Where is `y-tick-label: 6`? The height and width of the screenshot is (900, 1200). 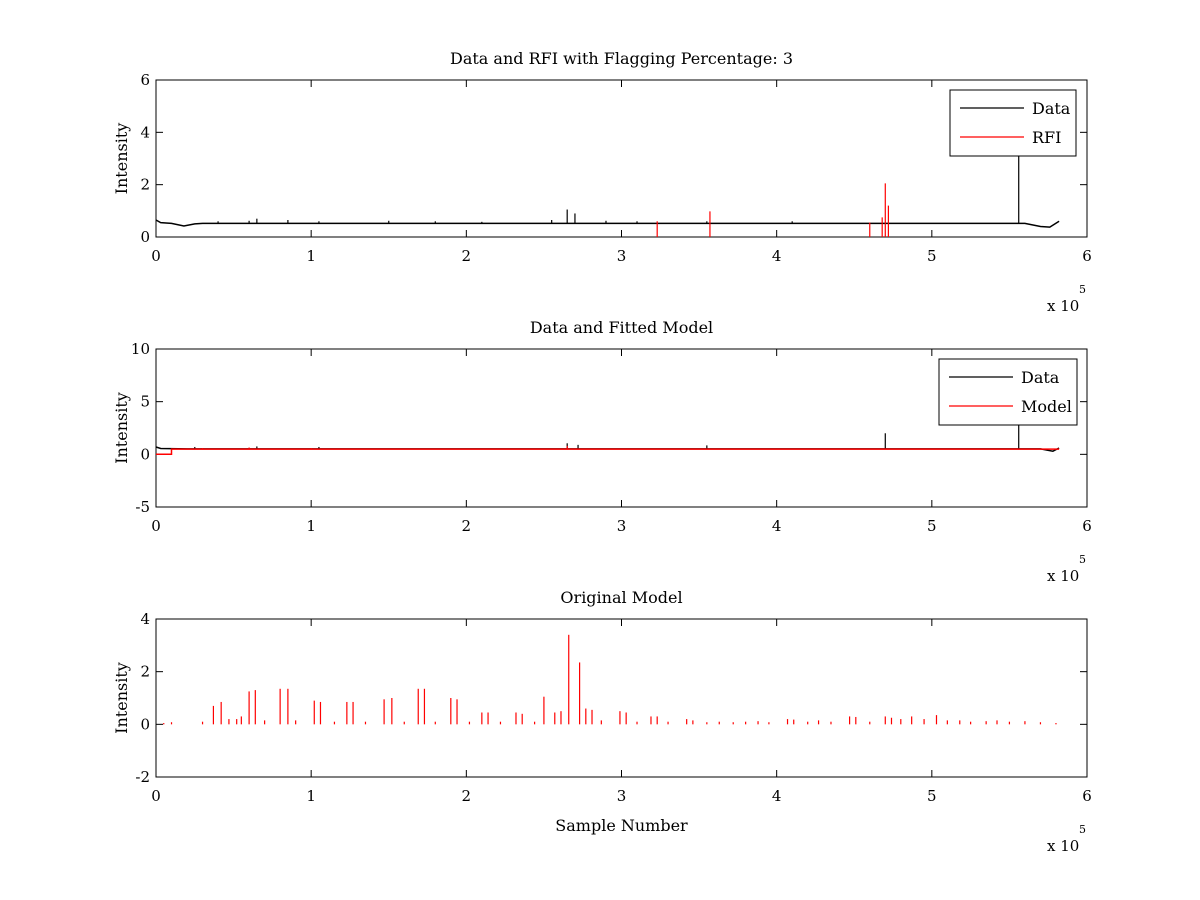 y-tick-label: 6 is located at coordinates (145, 80).